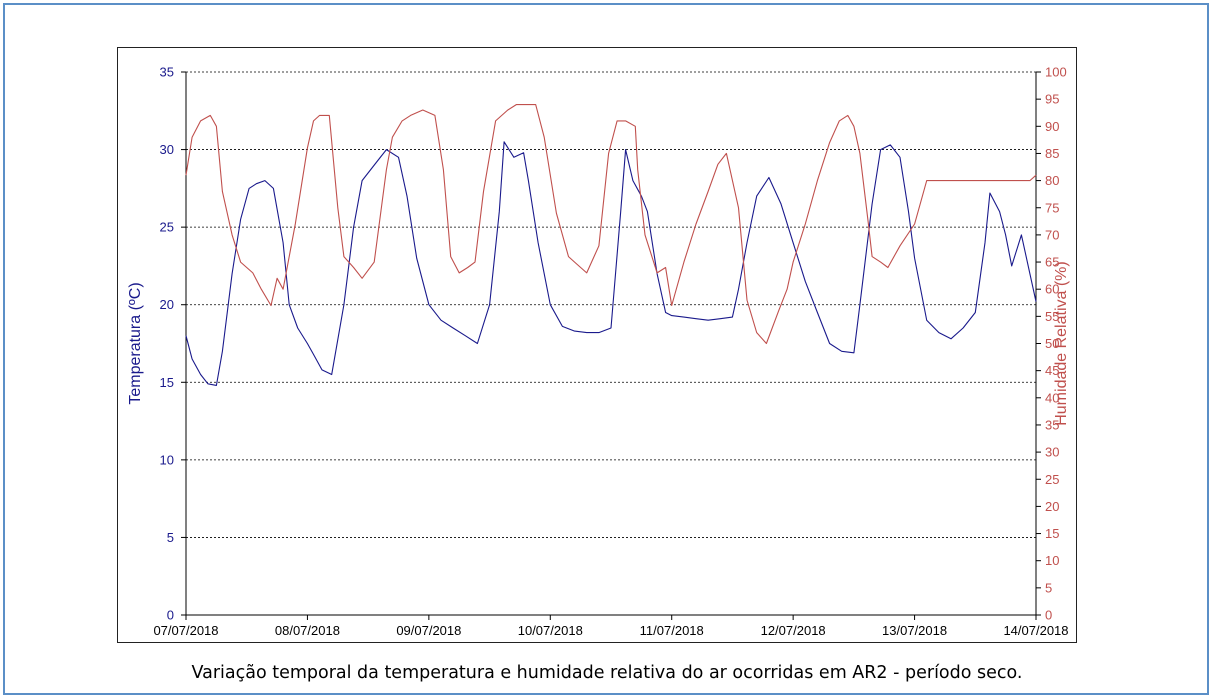  What do you see at coordinates (1052, 343) in the screenshot?
I see `y2-tick-label: 50` at bounding box center [1052, 343].